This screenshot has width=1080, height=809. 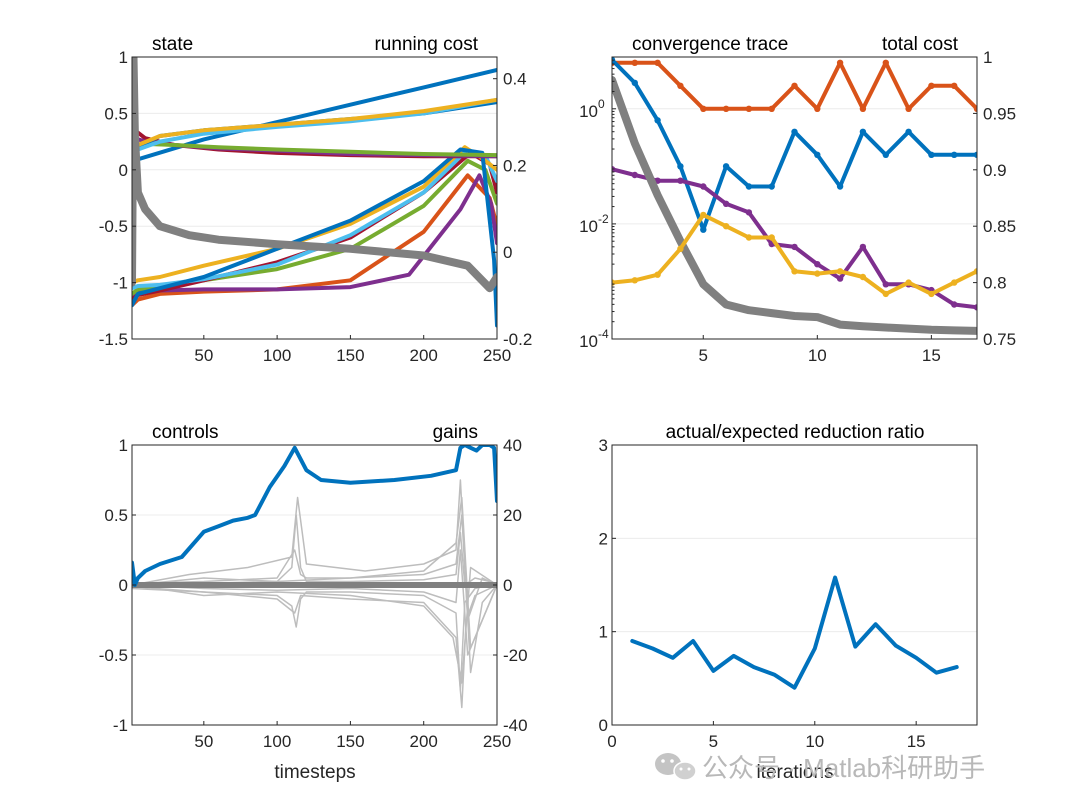 What do you see at coordinates (314, 550) in the screenshot?
I see `gain-1-line` at bounding box center [314, 550].